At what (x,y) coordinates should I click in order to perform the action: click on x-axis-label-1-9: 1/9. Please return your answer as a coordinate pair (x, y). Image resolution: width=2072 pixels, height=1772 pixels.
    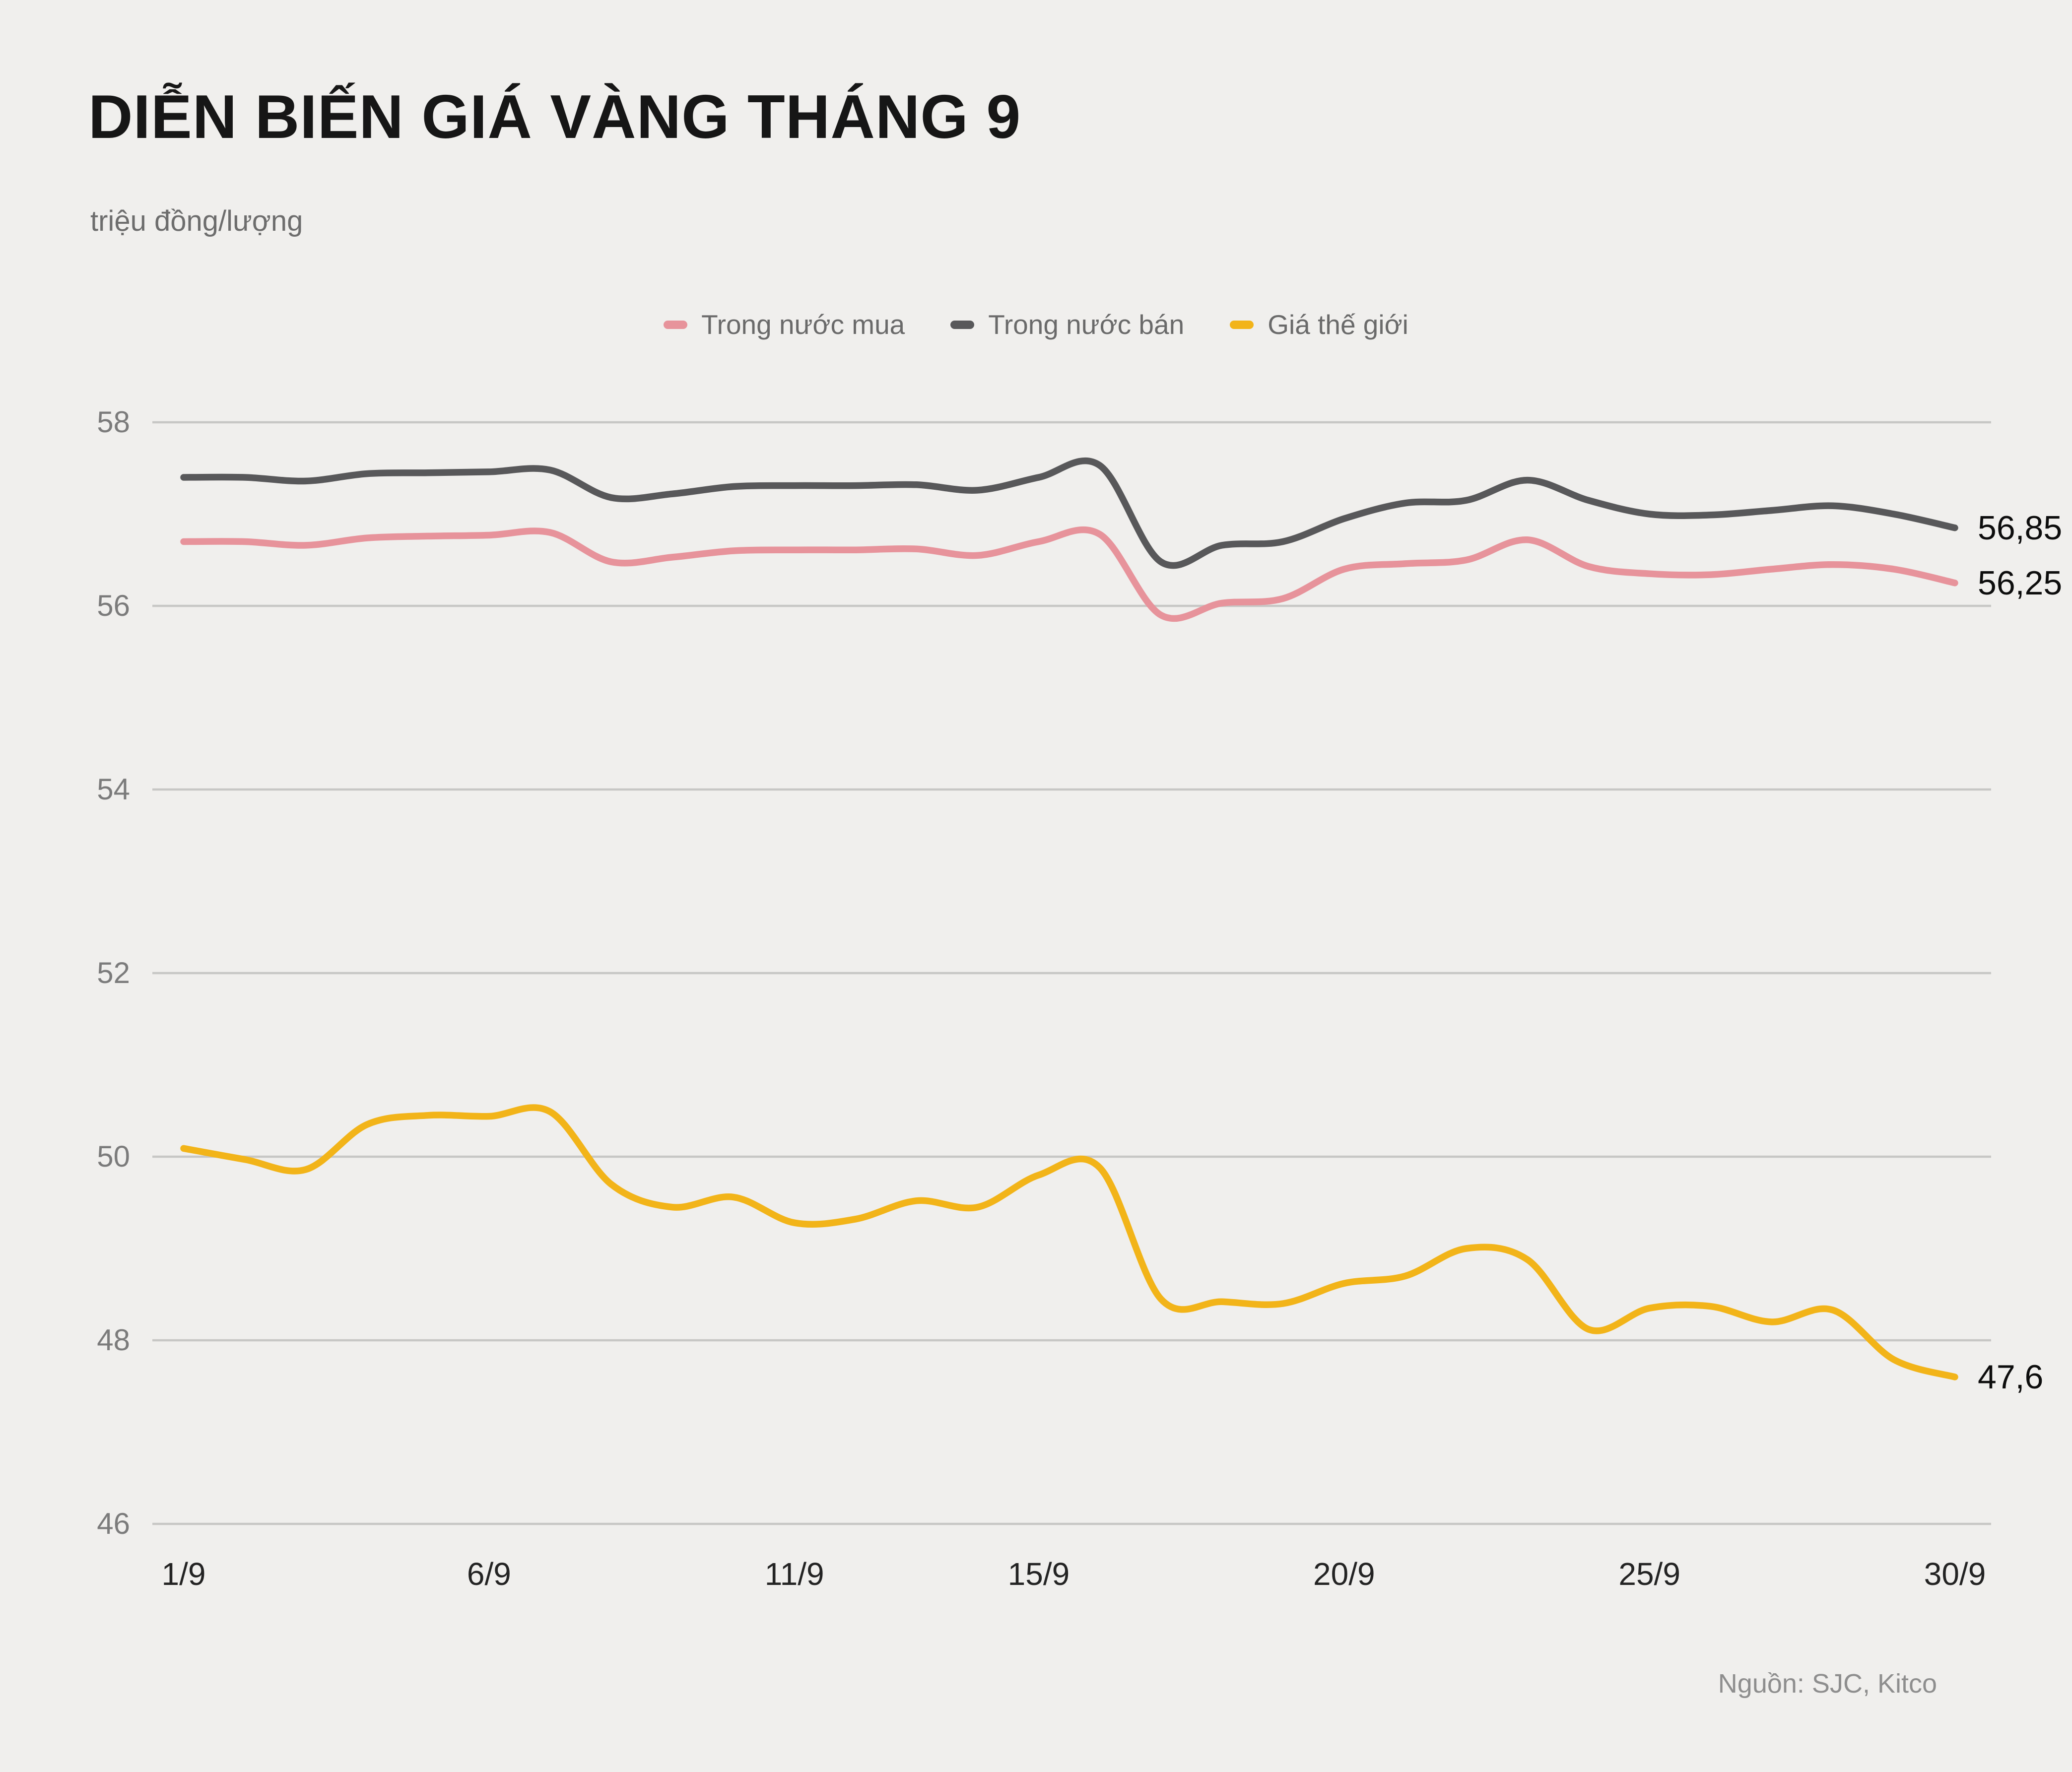
    Looking at the image, I should click on (183, 1574).